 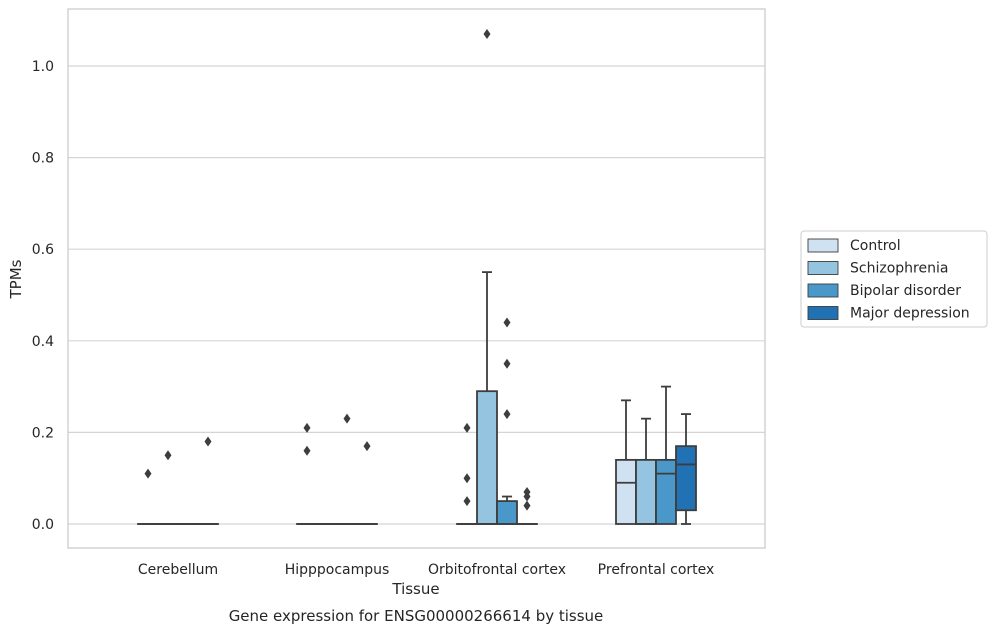 What do you see at coordinates (905, 291) in the screenshot?
I see `legend-label: Bipolar disorder` at bounding box center [905, 291].